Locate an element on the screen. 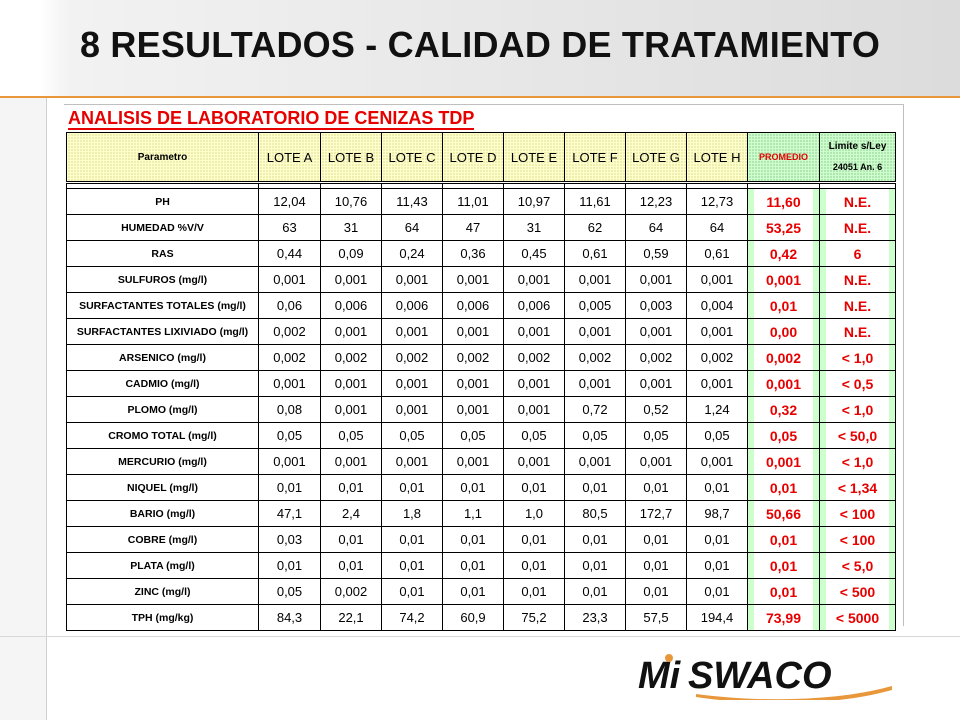 The height and width of the screenshot is (720, 960). value-cell: 0,36 is located at coordinates (473, 253).